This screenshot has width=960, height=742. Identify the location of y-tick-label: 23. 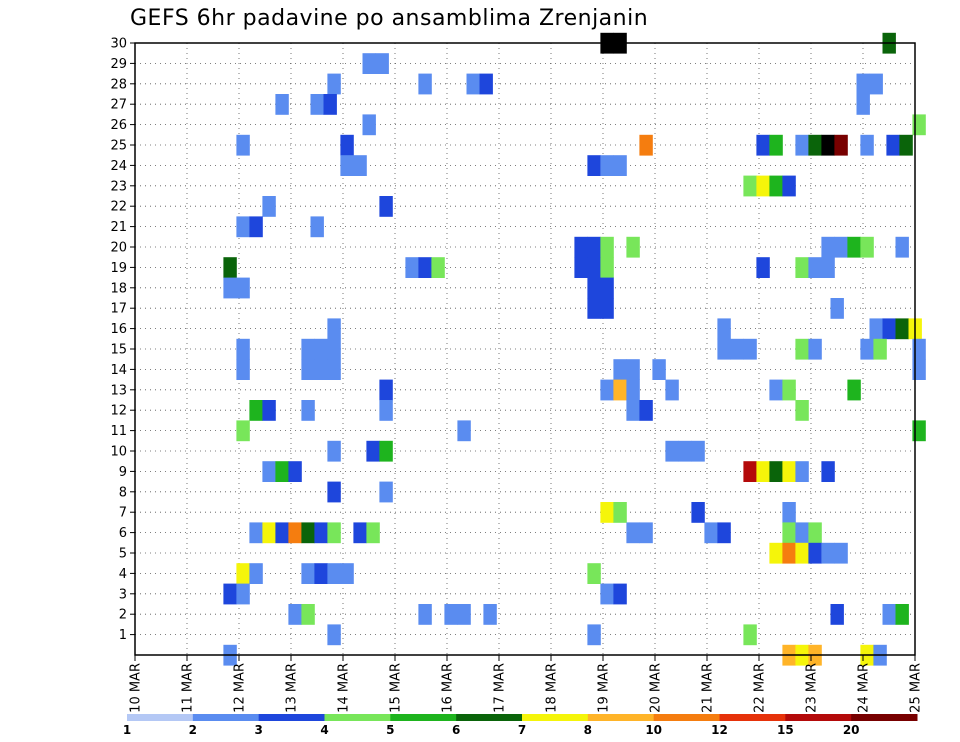
(118, 186).